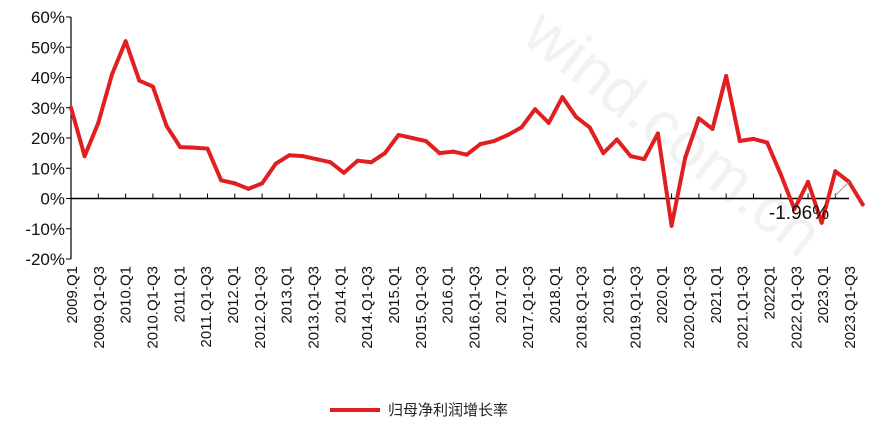 The height and width of the screenshot is (431, 873). Describe the element at coordinates (555, 295) in the screenshot. I see `x-tick-label: 2018.Q1` at that location.